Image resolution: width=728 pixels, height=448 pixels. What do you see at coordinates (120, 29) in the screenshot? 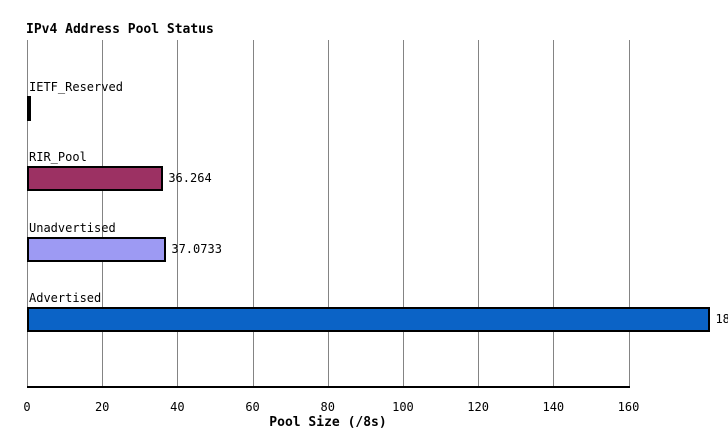
I see `chart-title: IPv4 Address Pool Status` at bounding box center [120, 29].